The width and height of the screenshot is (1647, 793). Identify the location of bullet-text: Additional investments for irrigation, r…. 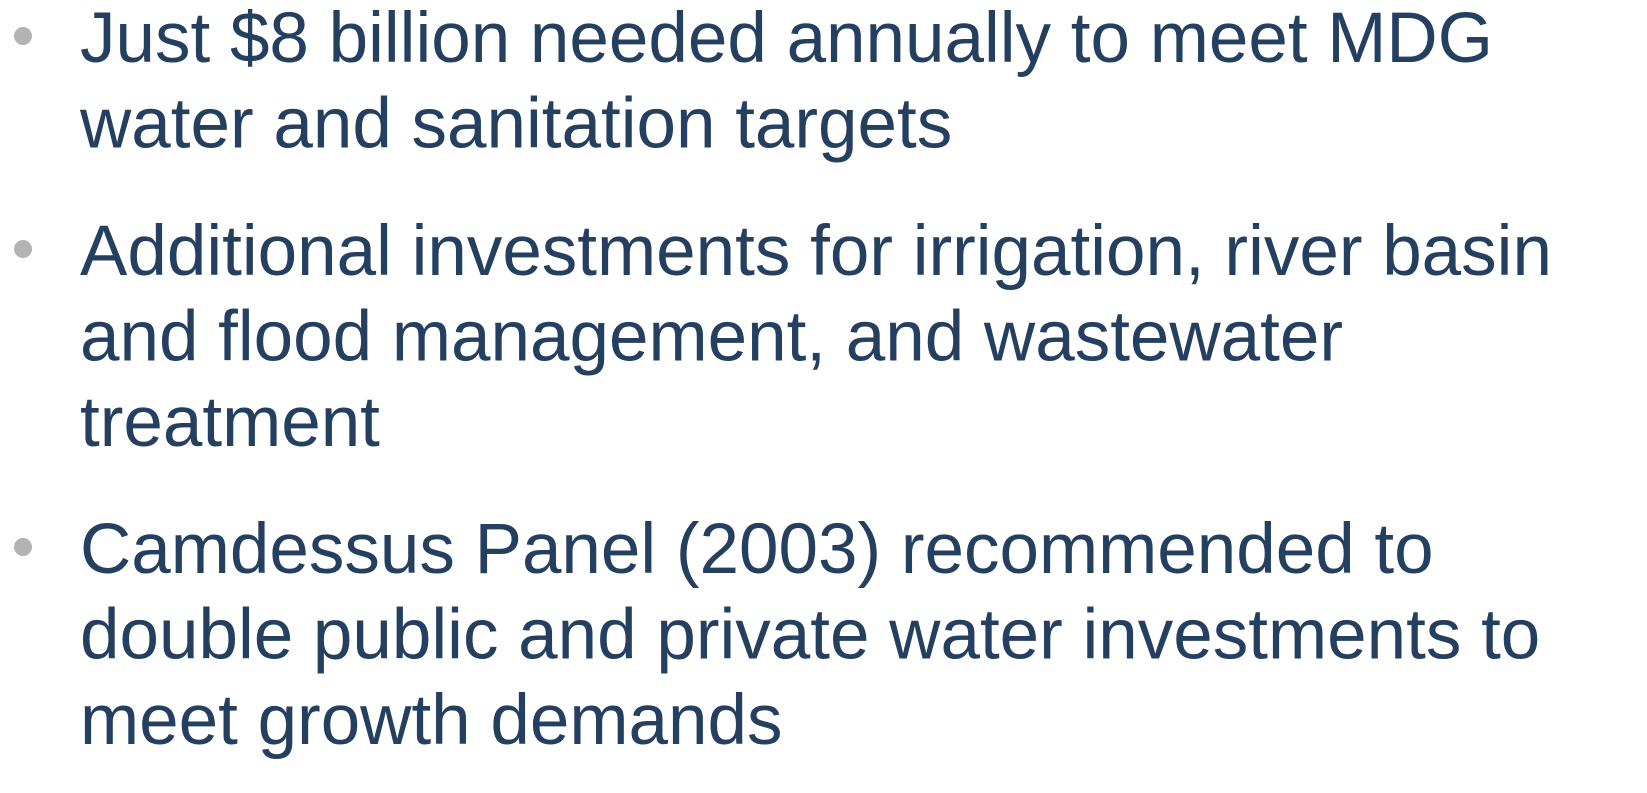
(816, 251).